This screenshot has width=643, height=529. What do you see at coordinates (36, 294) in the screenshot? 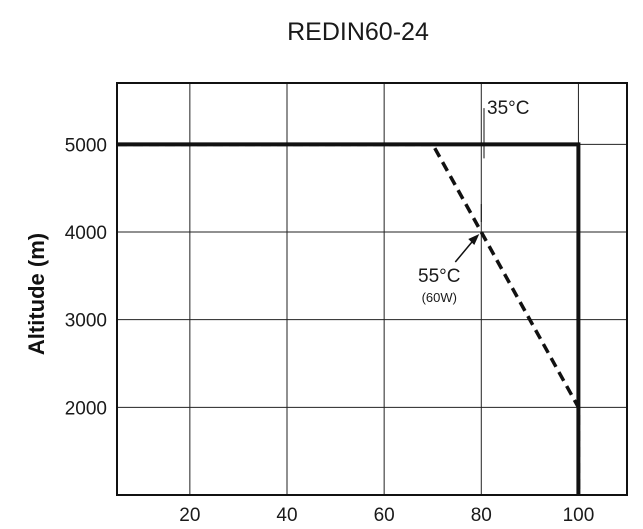
I see `y-axis-label: Altitude (m)` at bounding box center [36, 294].